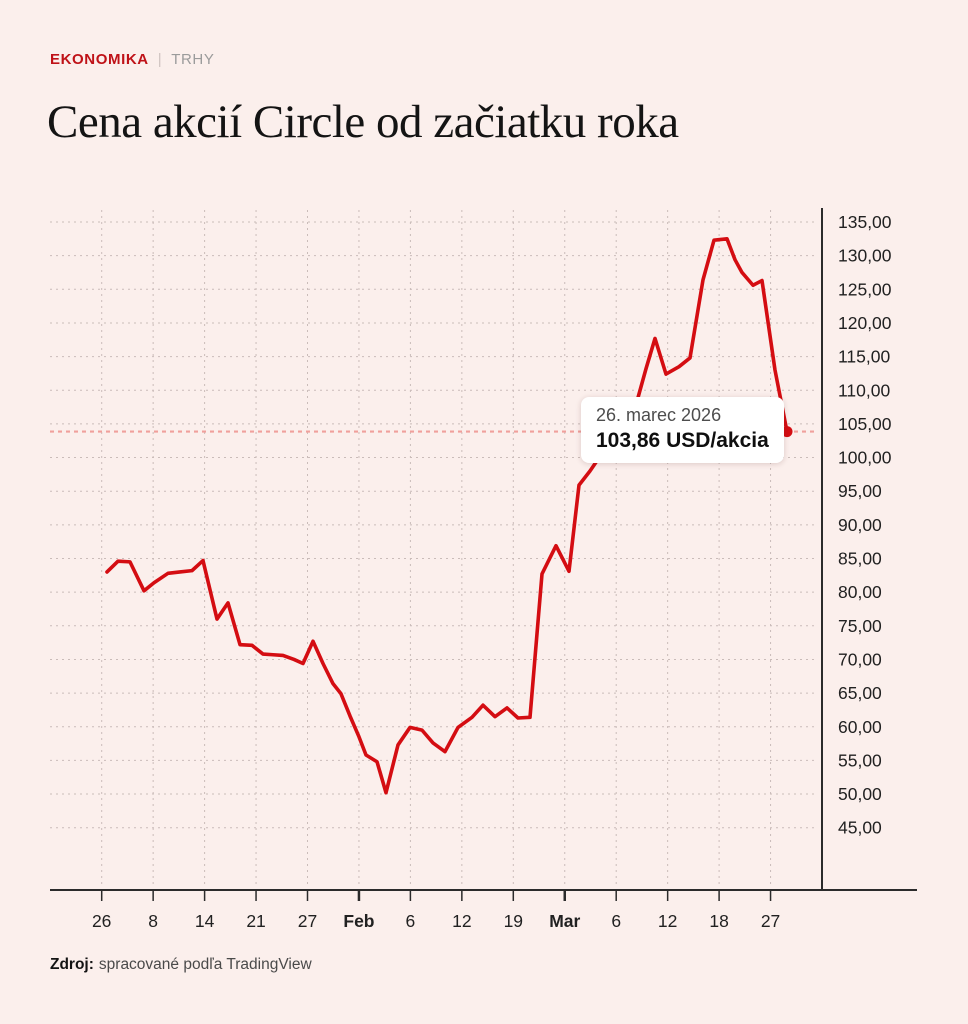 The width and height of the screenshot is (968, 1024). What do you see at coordinates (255, 921) in the screenshot?
I see `x-axis-label: 21` at bounding box center [255, 921].